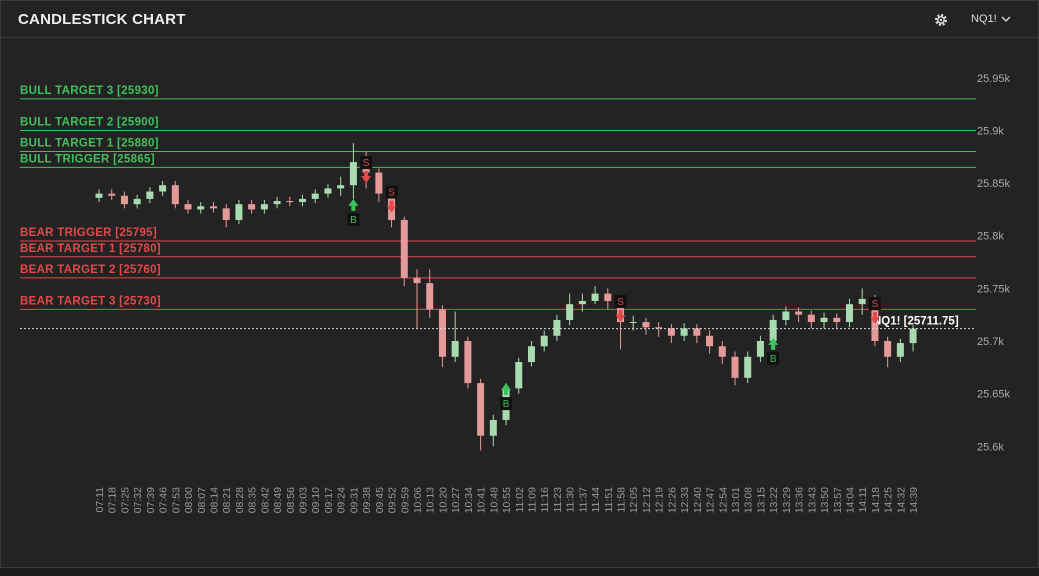 Image resolution: width=1039 pixels, height=576 pixels. I want to click on x-tick-label: 11:09, so click(532, 500).